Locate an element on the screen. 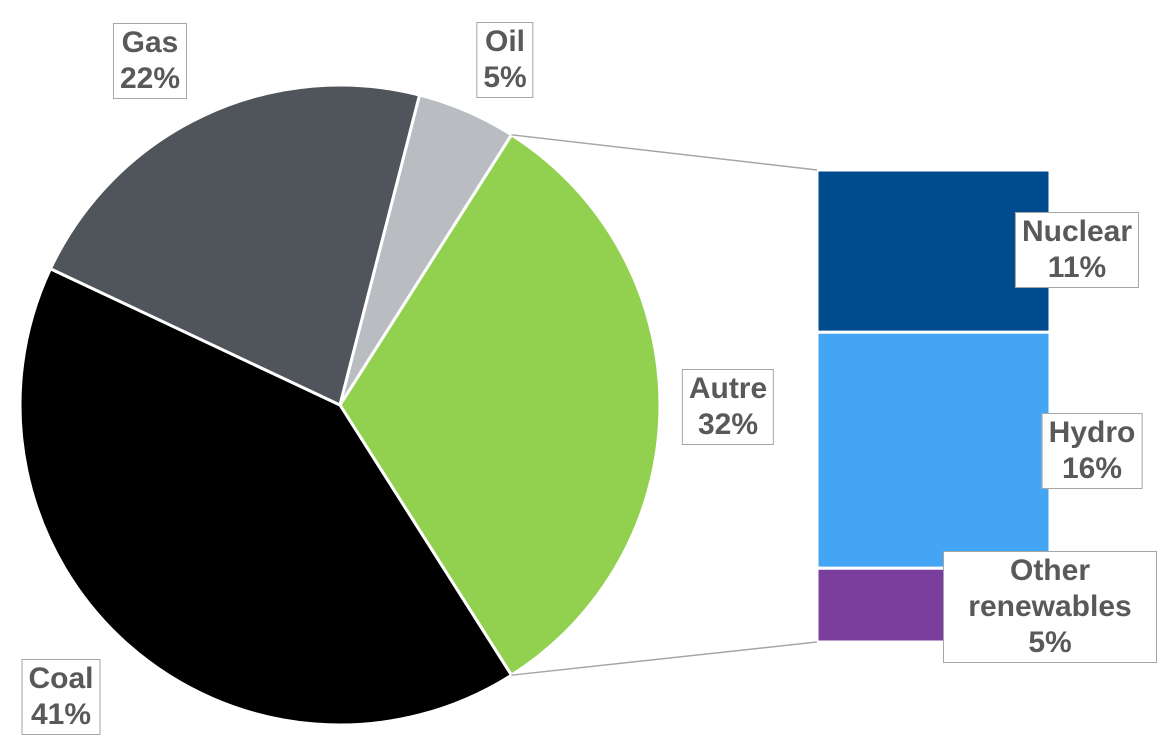  value-label: 16% is located at coordinates (1092, 468).